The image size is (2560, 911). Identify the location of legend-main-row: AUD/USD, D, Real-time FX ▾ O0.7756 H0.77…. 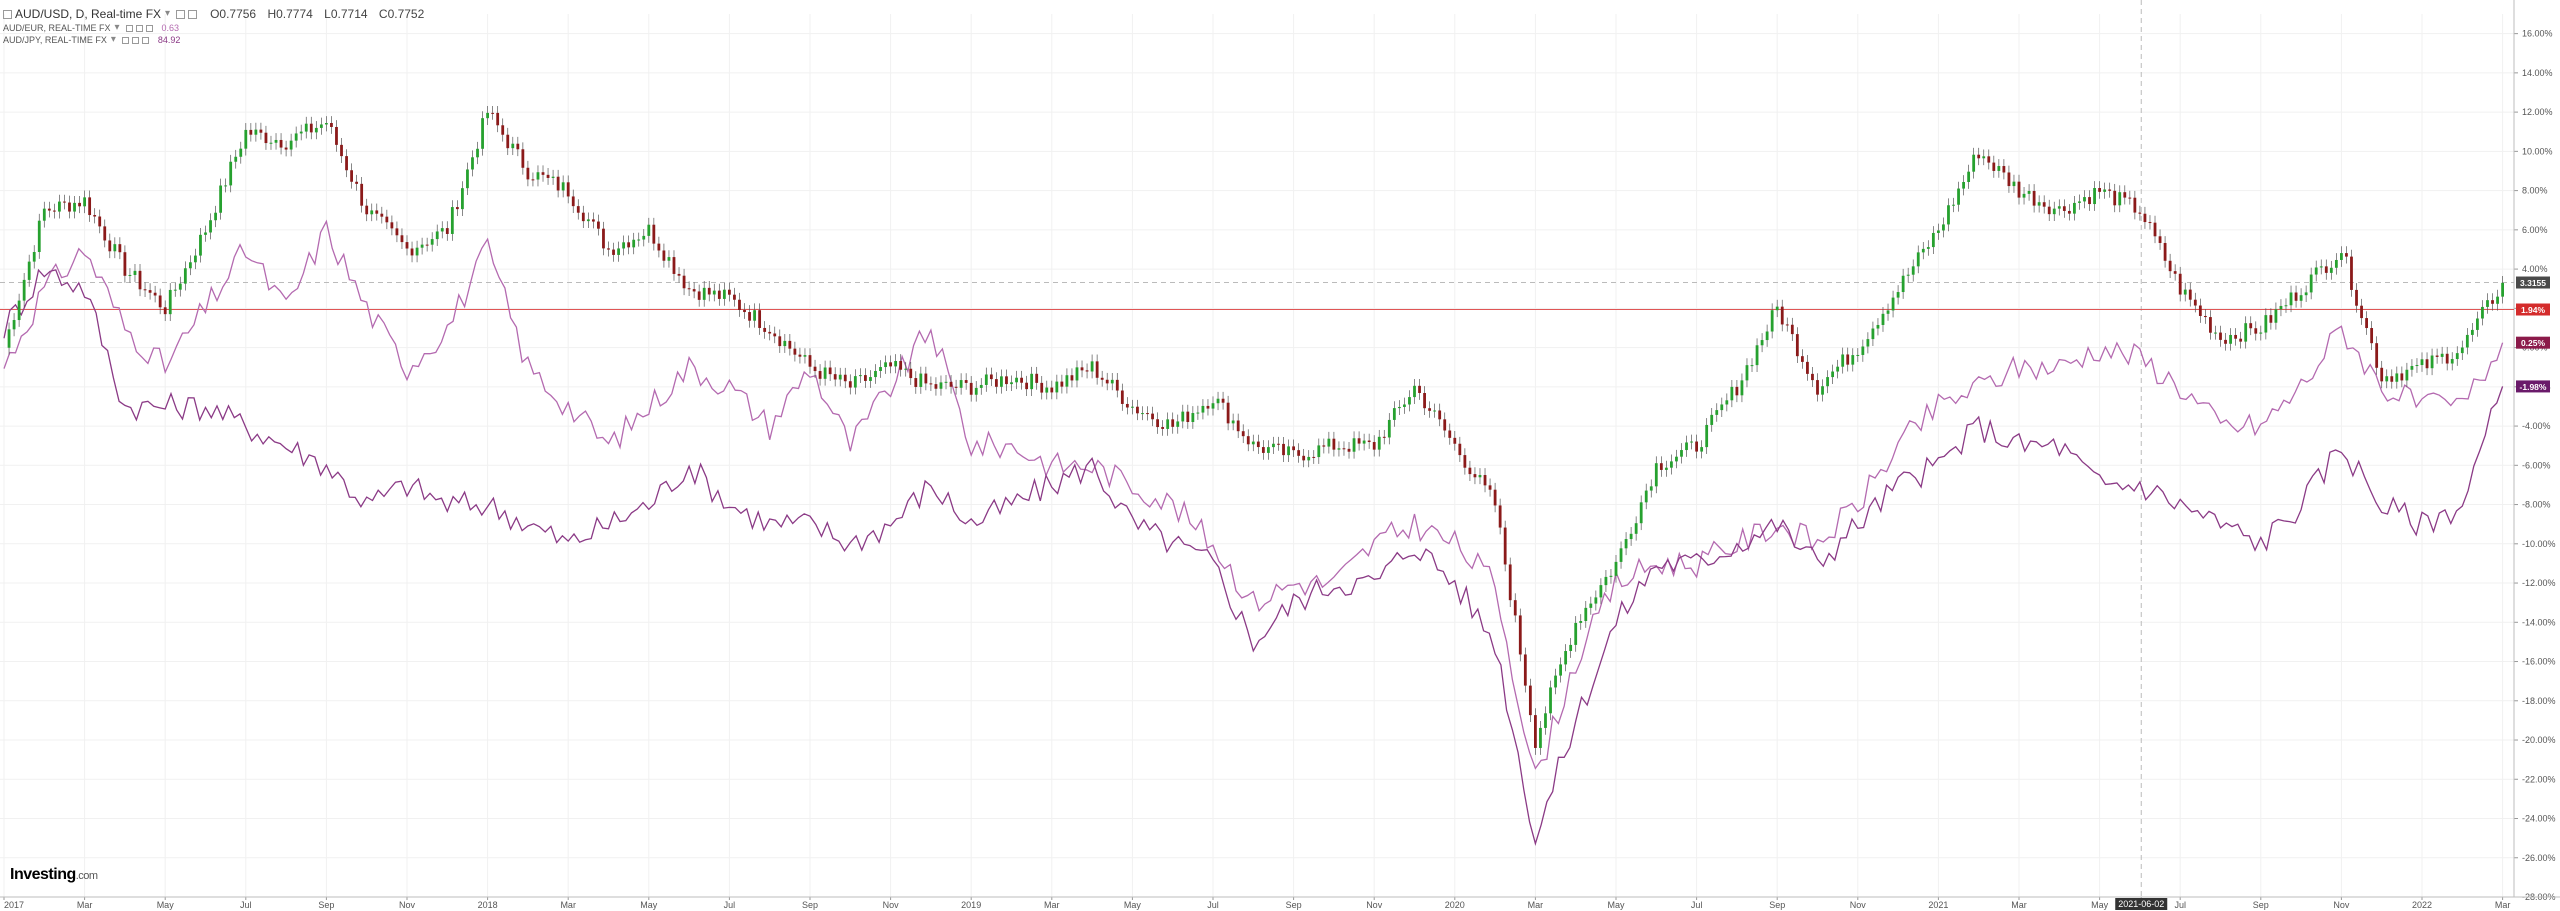
(217, 14).